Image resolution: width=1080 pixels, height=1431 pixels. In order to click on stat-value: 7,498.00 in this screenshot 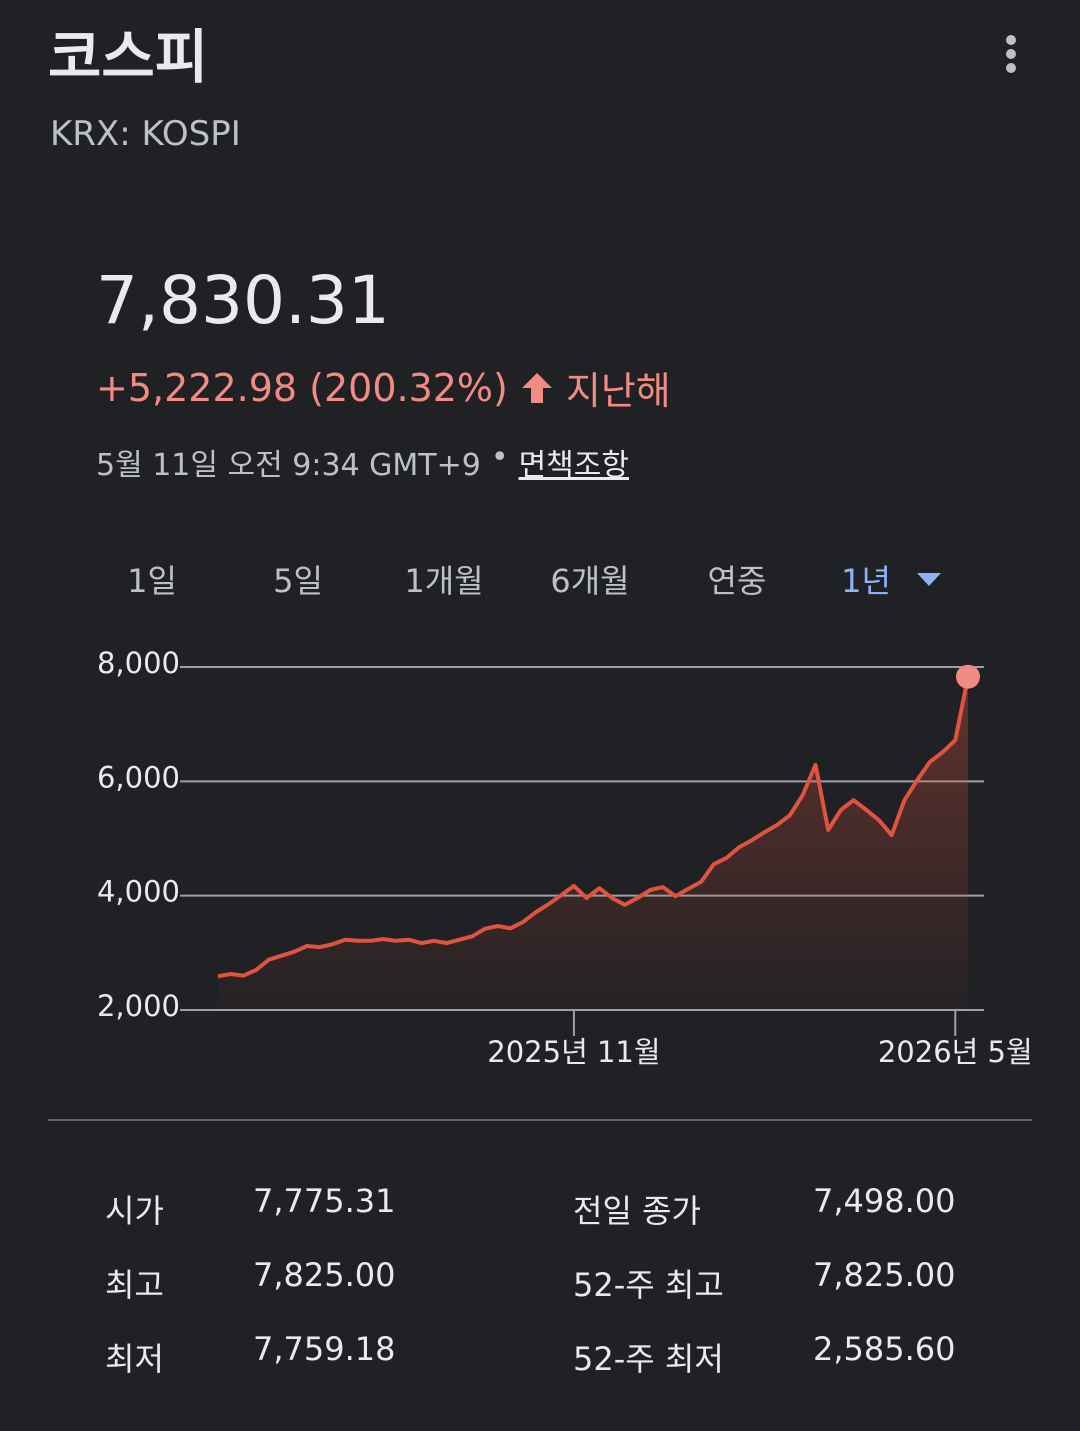, I will do `click(884, 1201)`.